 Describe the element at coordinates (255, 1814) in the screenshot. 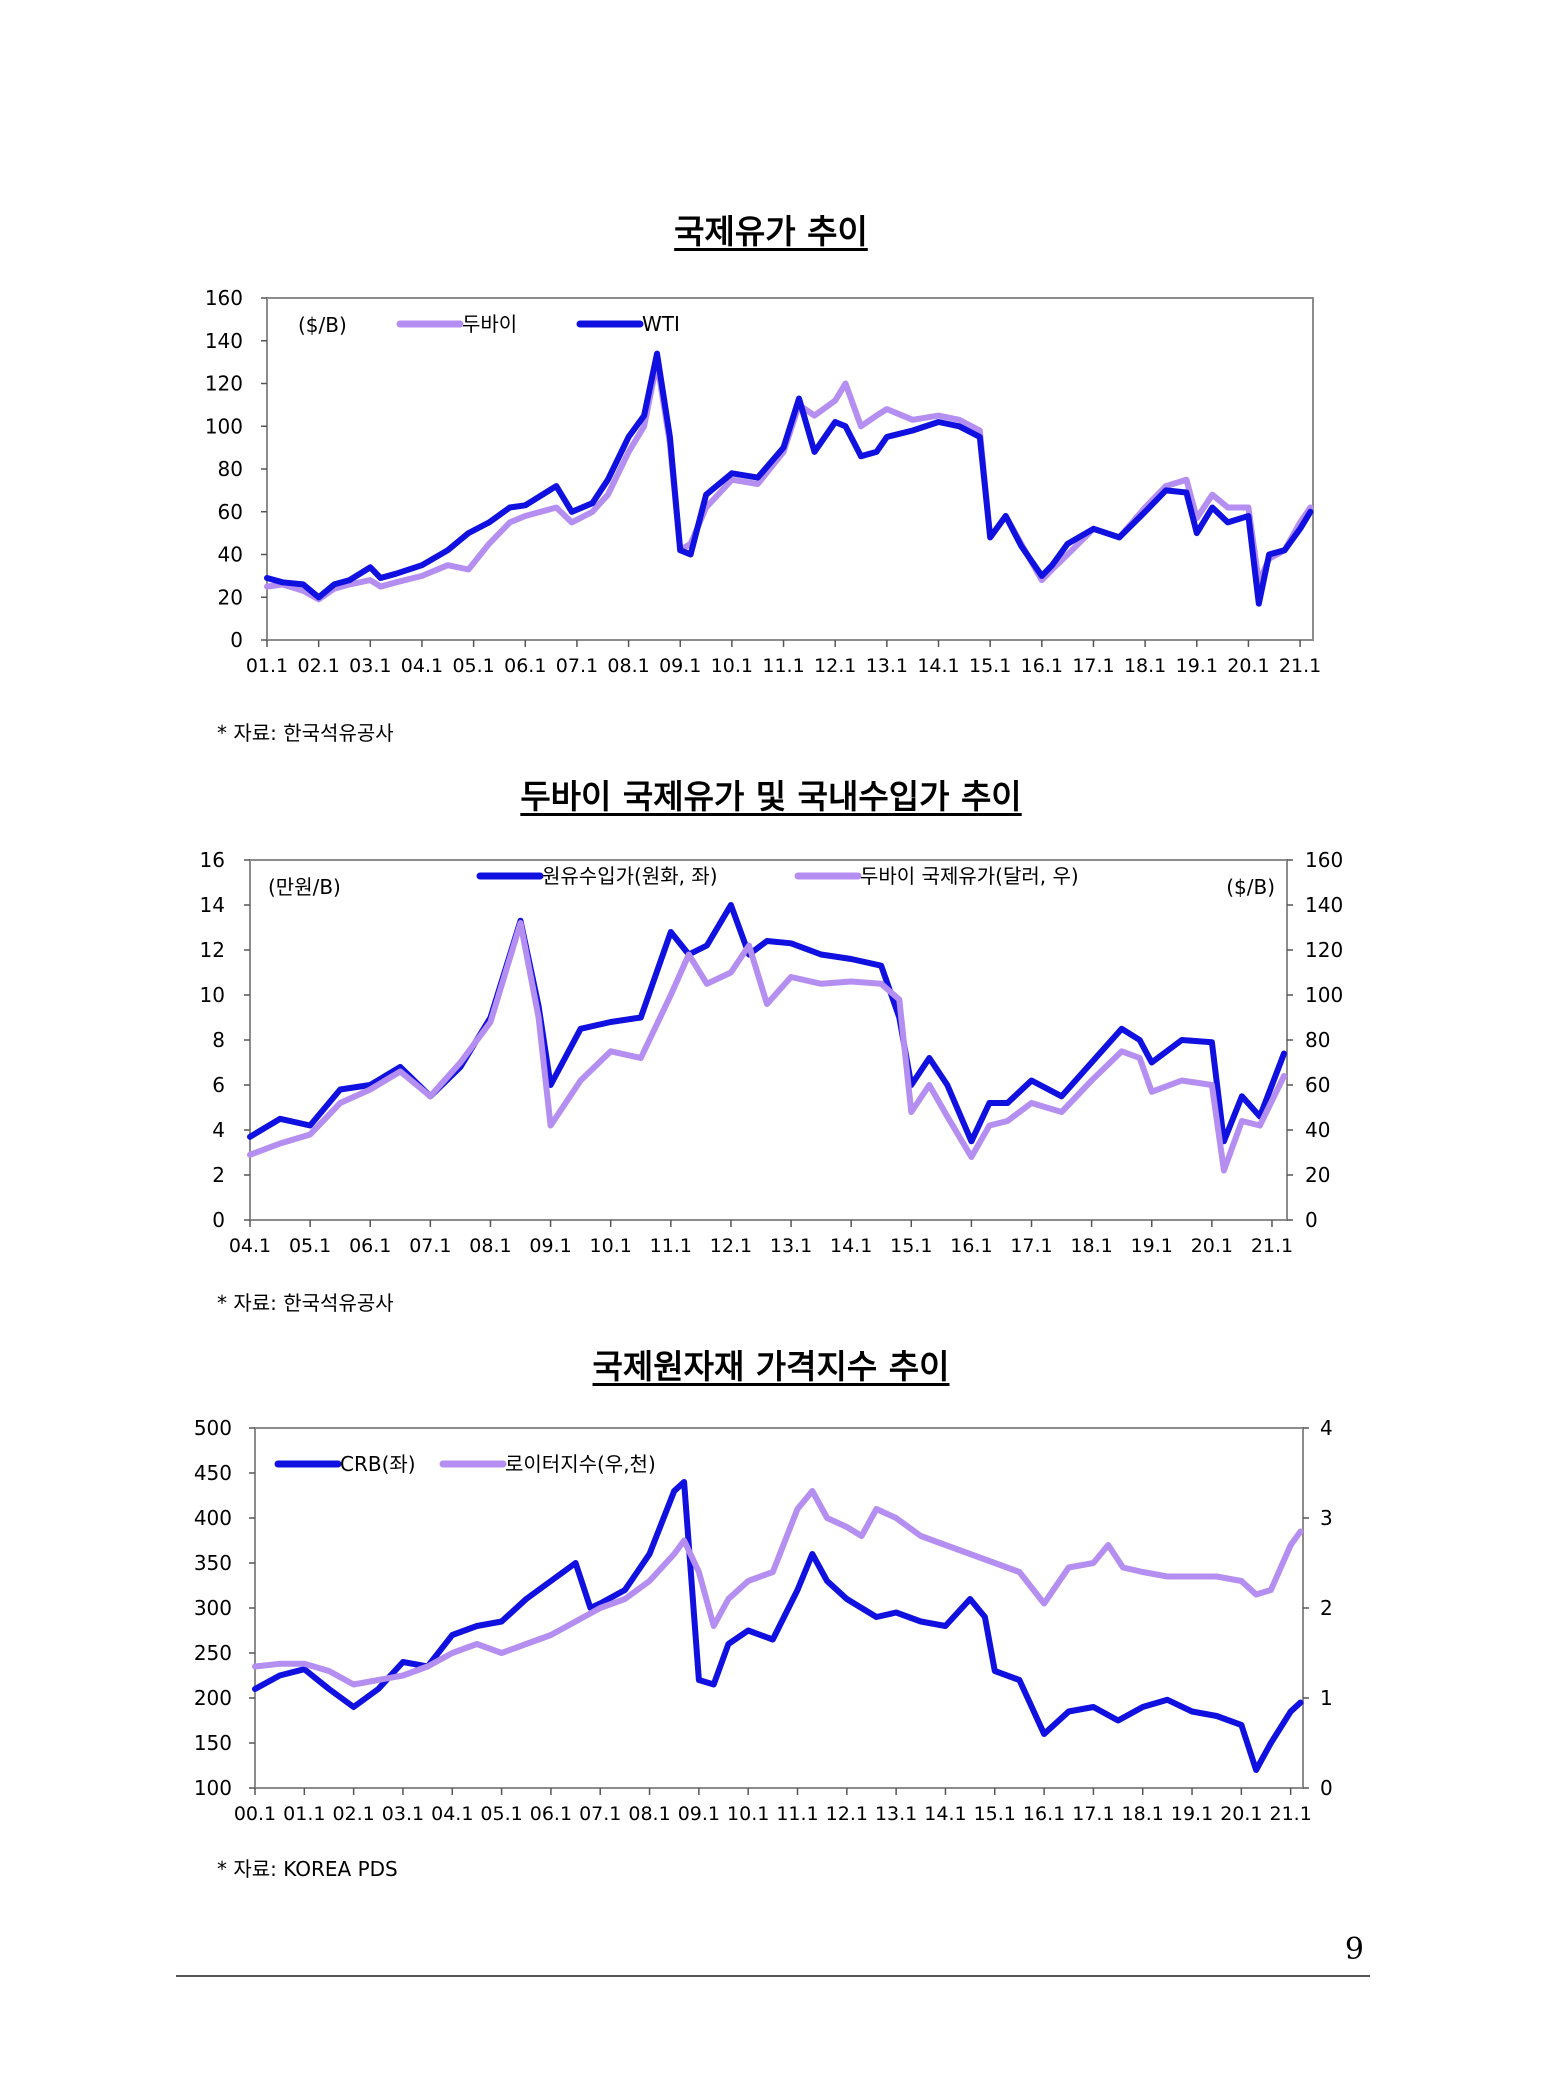

I see `x-tick-label: 00.1` at that location.